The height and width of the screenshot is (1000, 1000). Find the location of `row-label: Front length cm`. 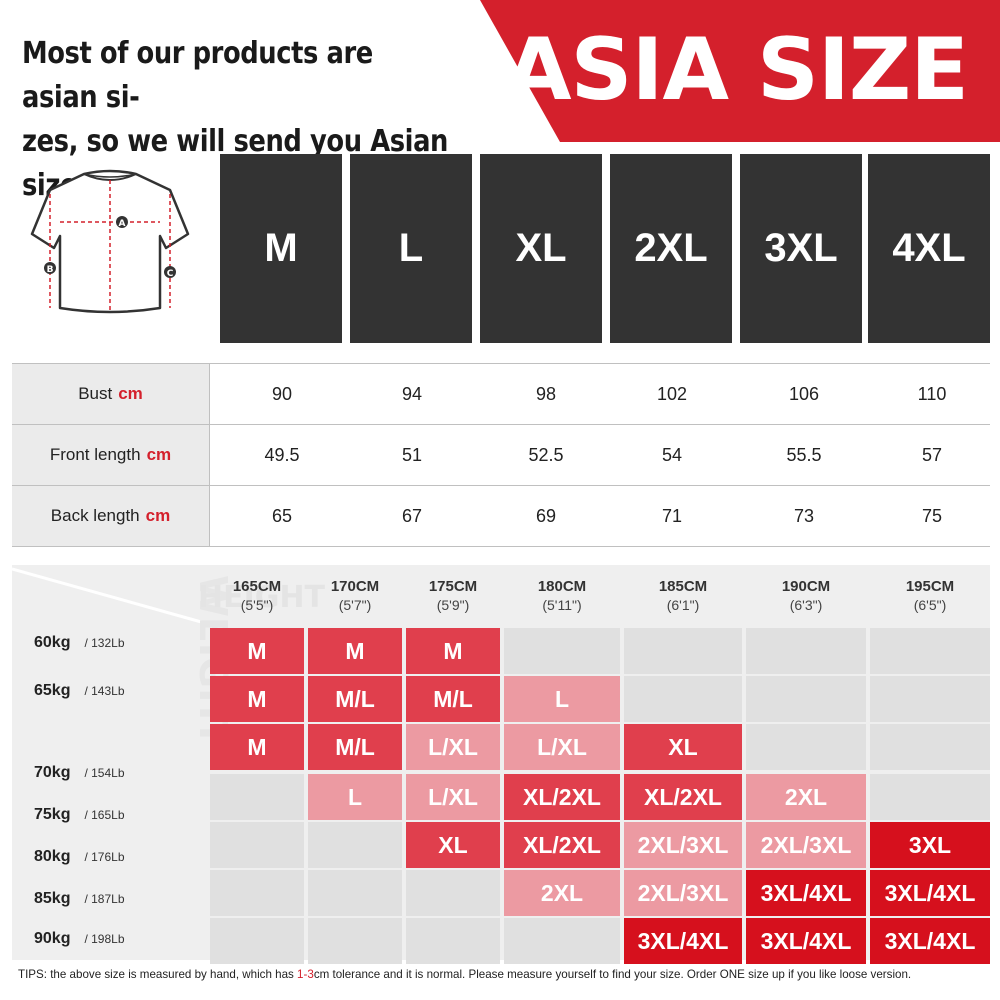

row-label: Front length cm is located at coordinates (111, 455).